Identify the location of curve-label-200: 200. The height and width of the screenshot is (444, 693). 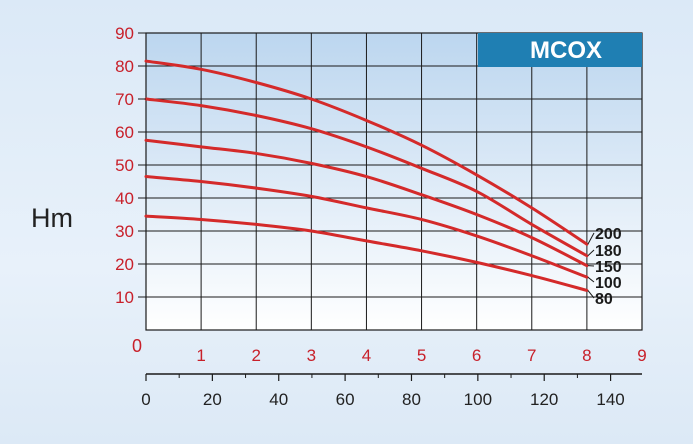
(608, 234).